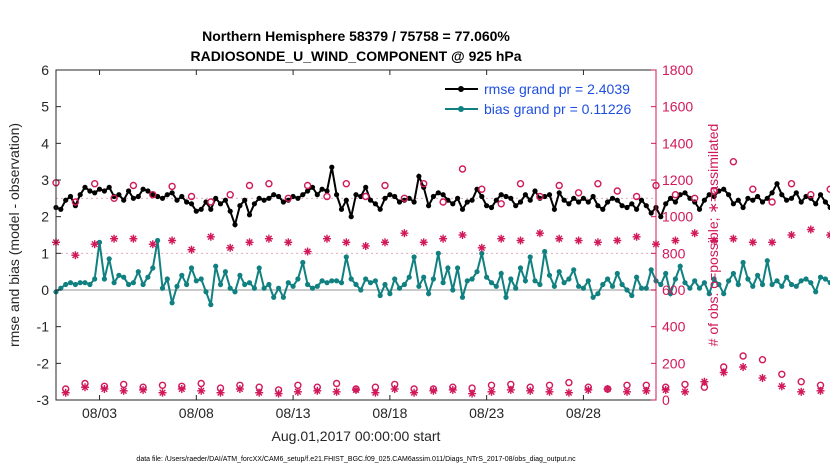 This screenshot has width=830, height=470. I want to click on y-axis-label-left: rmse and bias (model - observation), so click(14, 235).